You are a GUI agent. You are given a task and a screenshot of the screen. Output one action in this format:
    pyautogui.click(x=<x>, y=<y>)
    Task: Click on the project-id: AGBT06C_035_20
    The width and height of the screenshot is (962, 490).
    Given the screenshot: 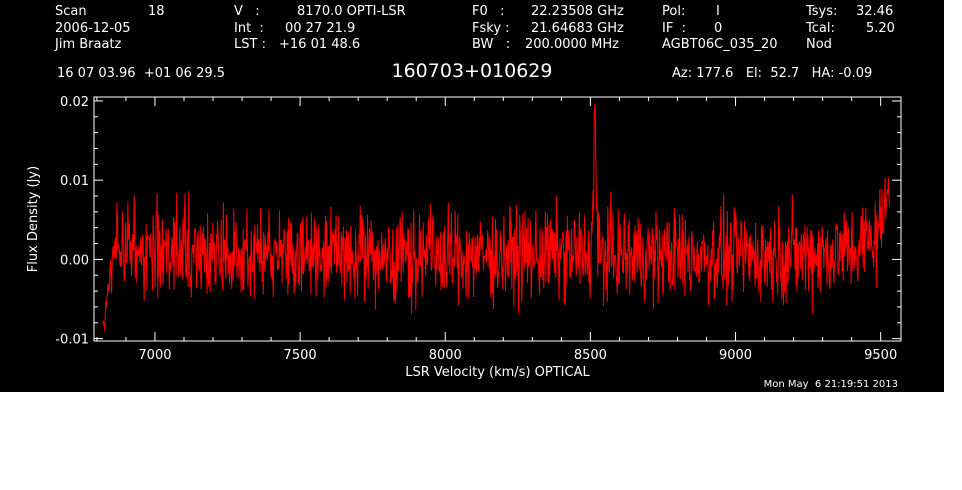 What is the action you would take?
    pyautogui.click(x=720, y=44)
    